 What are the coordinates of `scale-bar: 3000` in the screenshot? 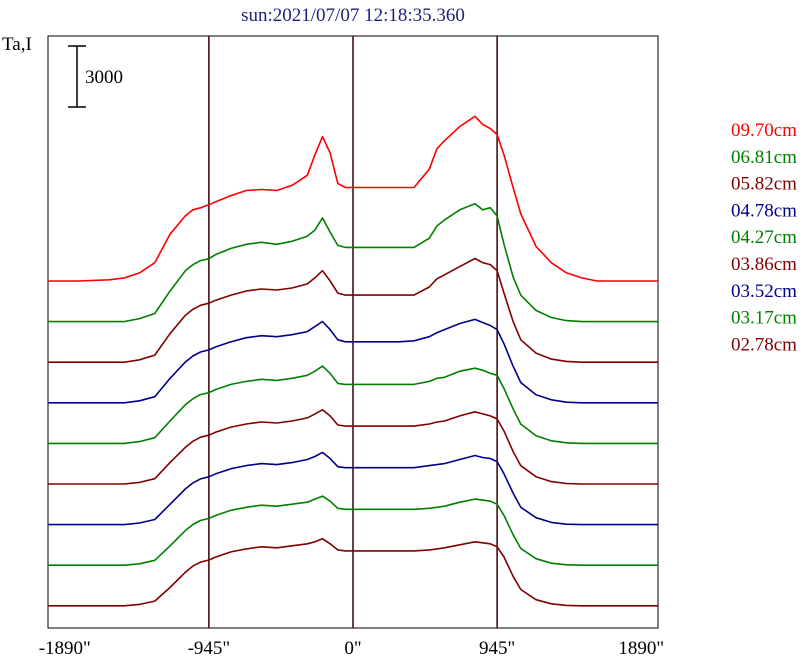 It's located at (95, 76).